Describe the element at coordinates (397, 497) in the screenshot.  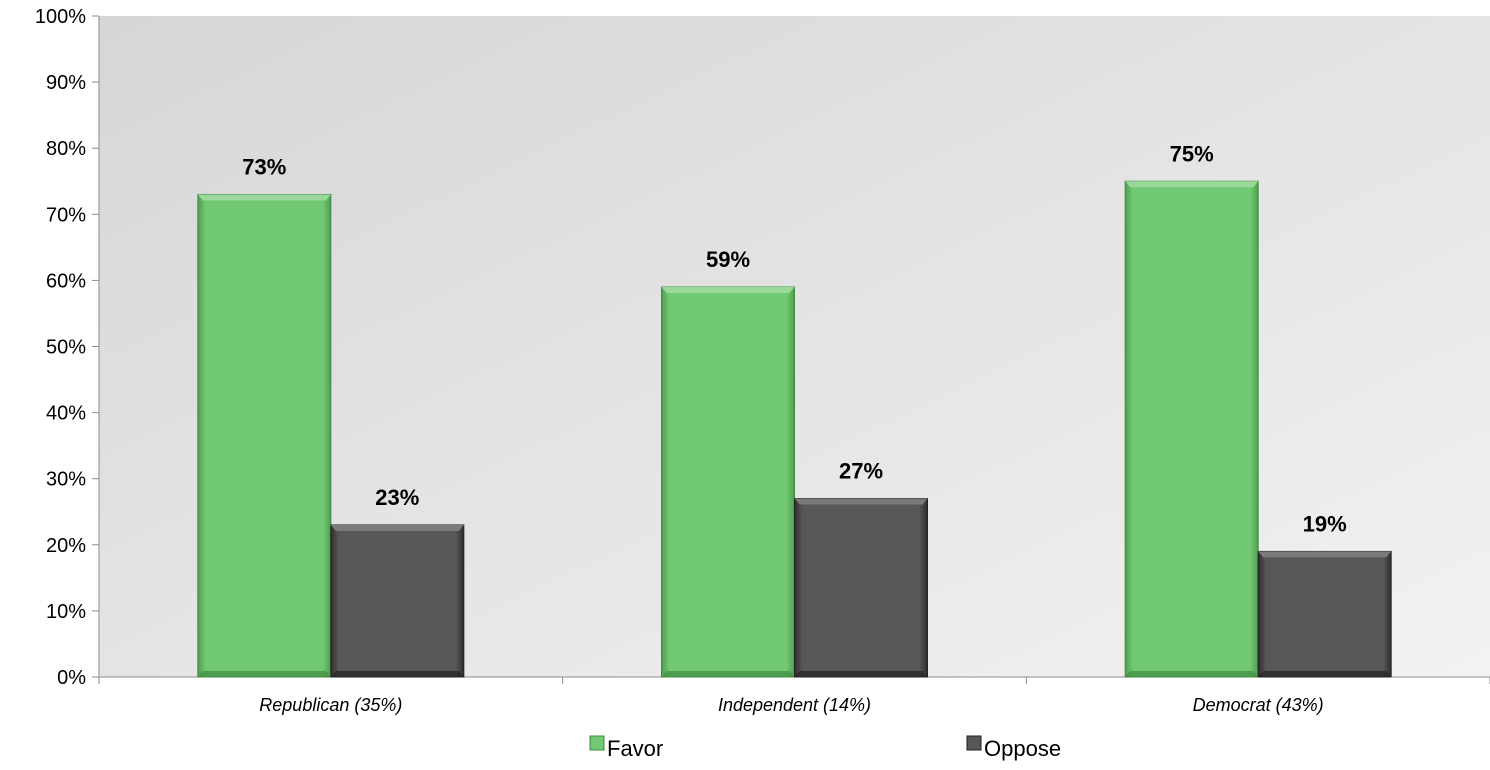
I see `data-label-oppose: 23%` at that location.